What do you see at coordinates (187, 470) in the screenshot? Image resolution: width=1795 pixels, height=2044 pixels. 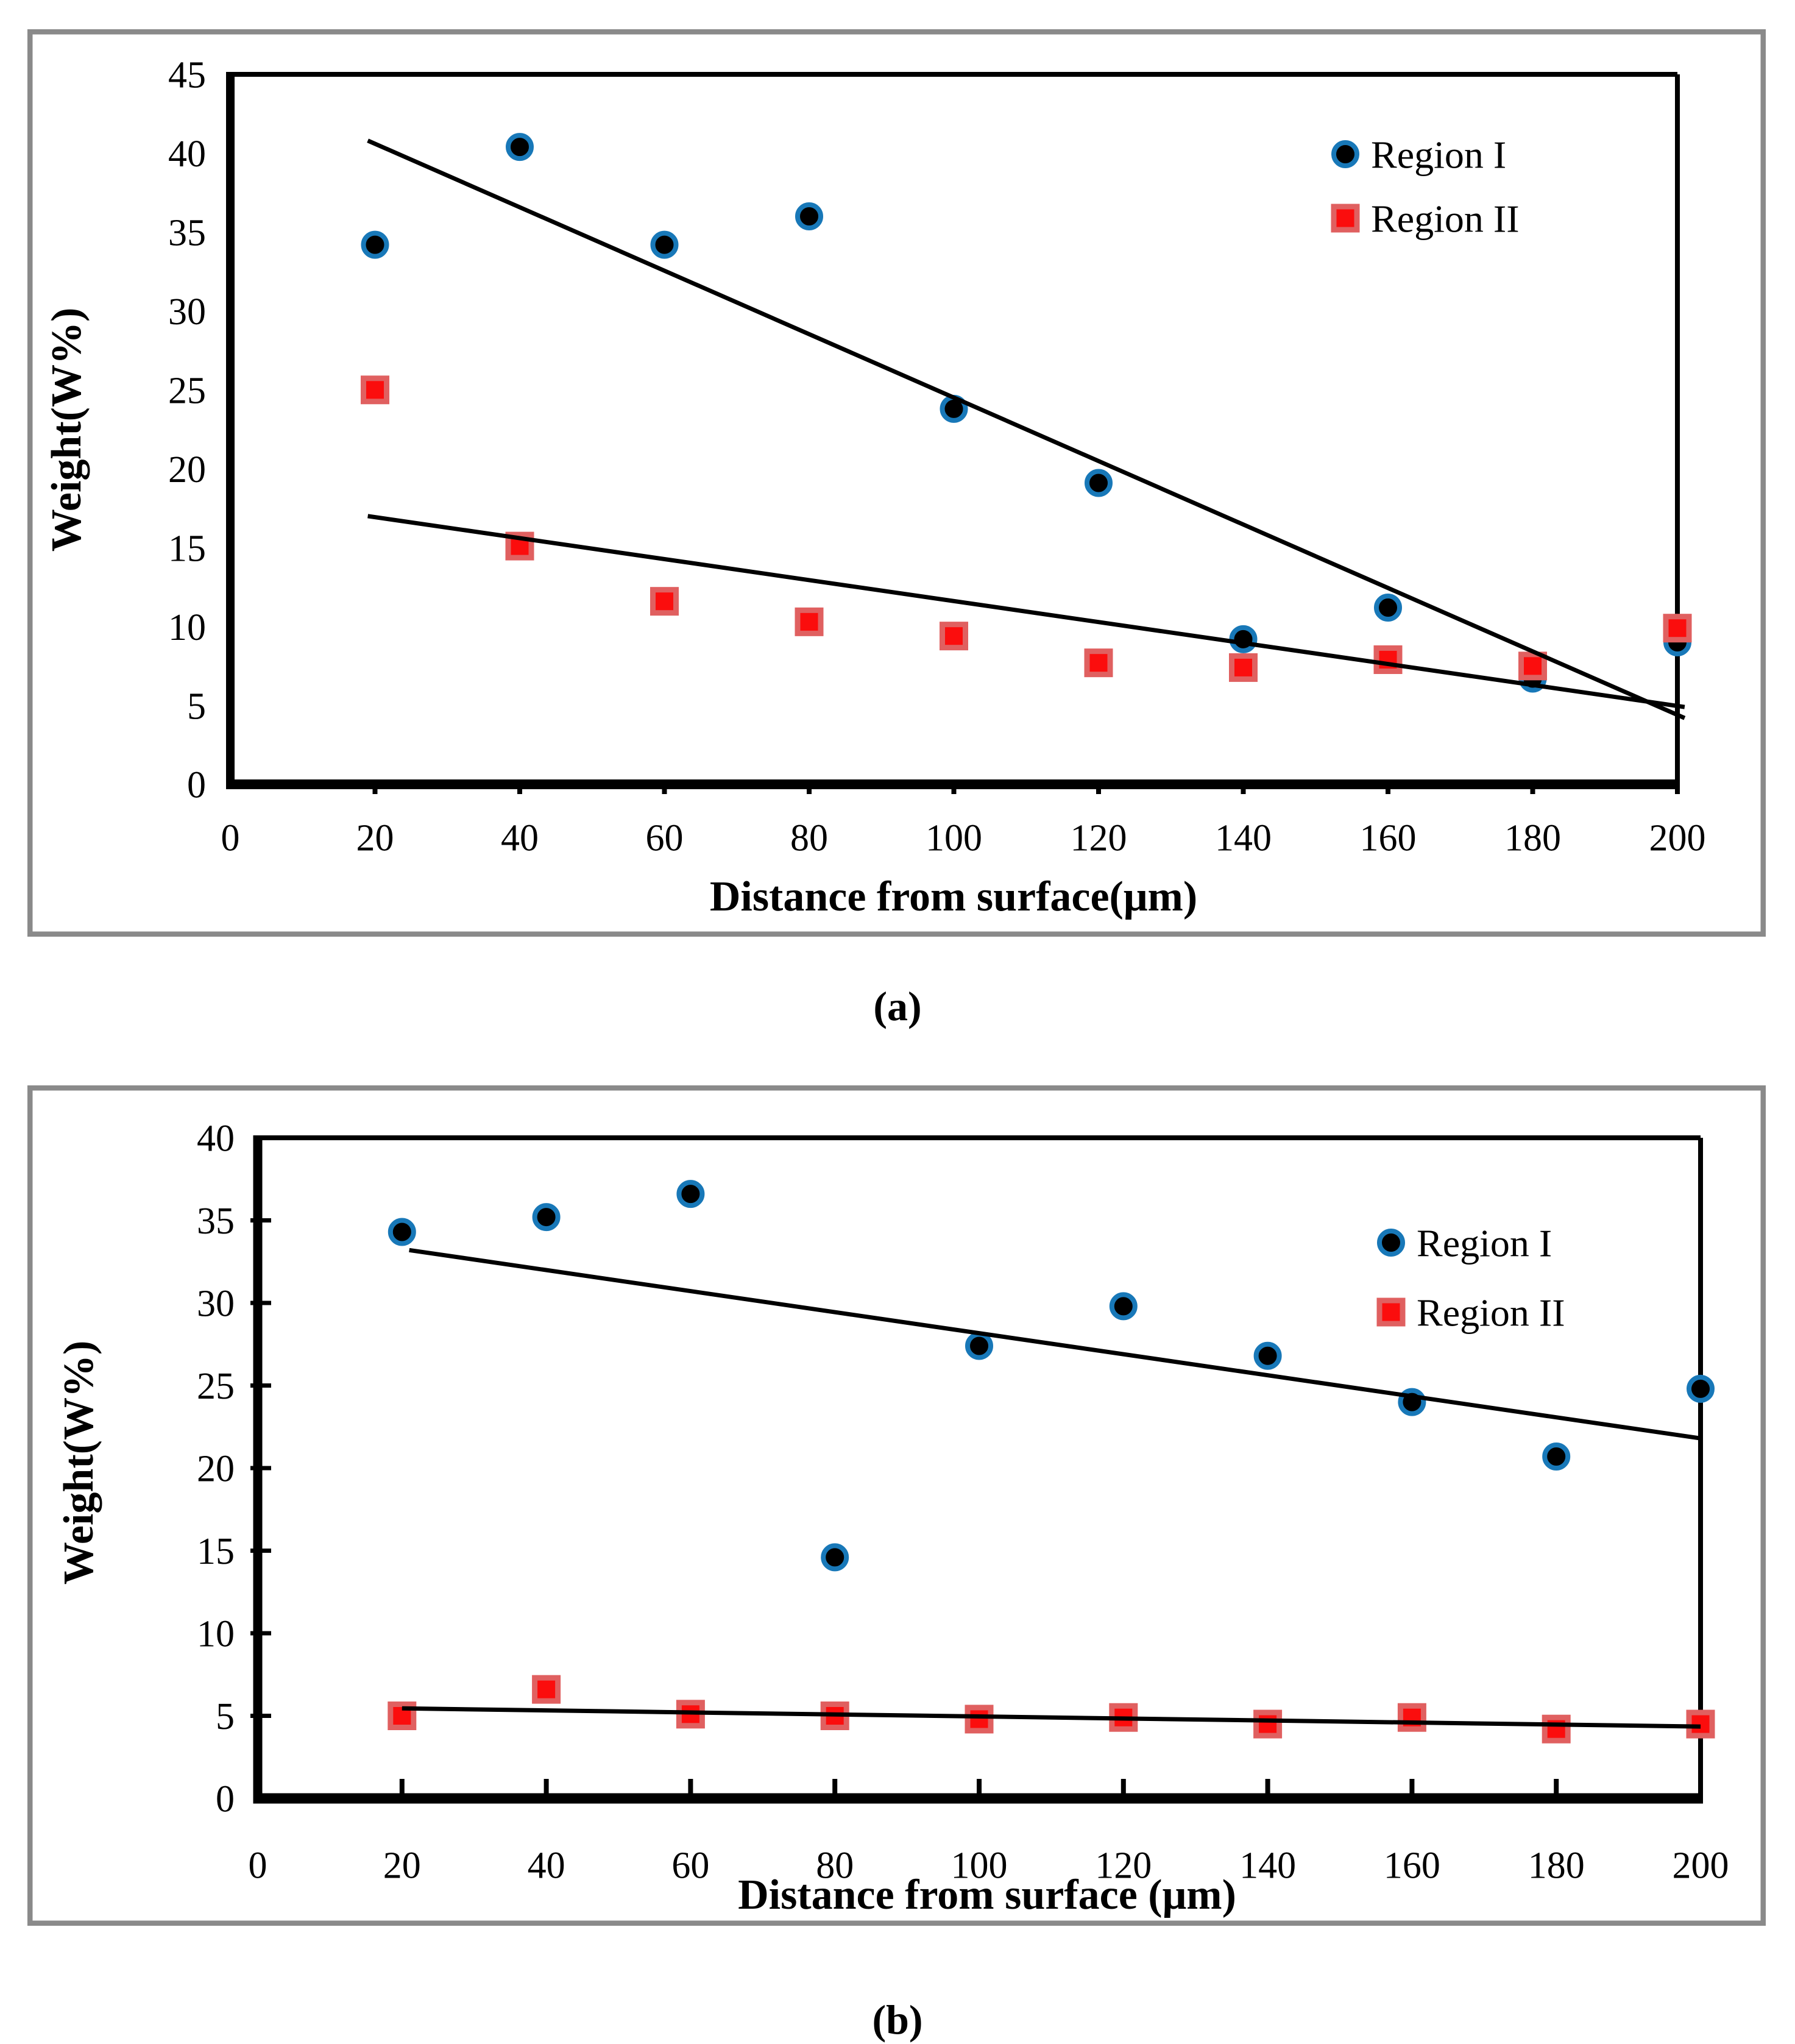 I see `y-tick-label-a: 20` at bounding box center [187, 470].